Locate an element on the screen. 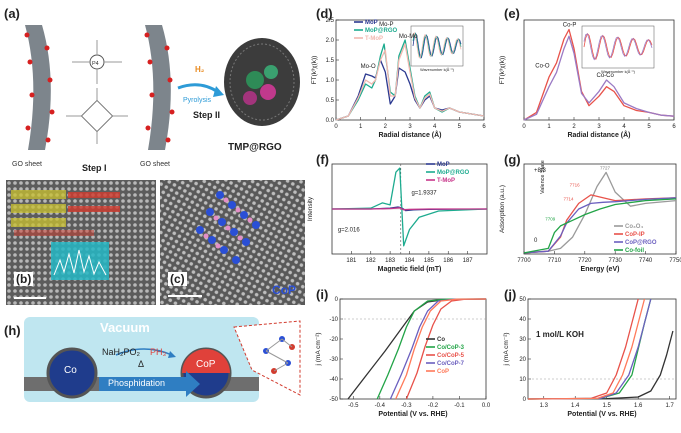 The image size is (681, 433). y-tick-label: 0.0 is located at coordinates (330, 121).